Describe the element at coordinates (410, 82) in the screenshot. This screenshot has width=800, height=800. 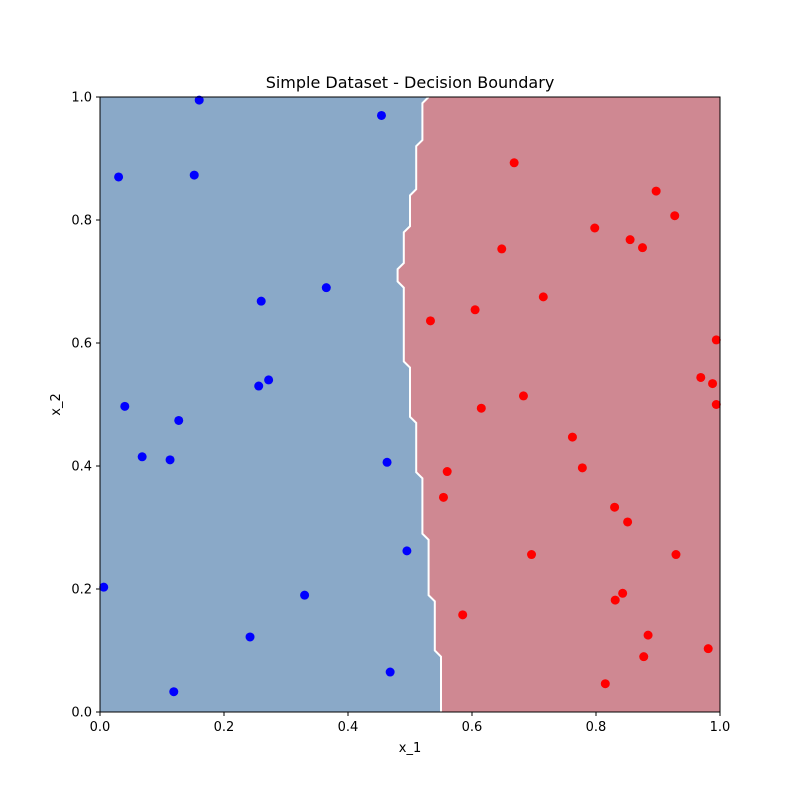
I see `chart-title: Simple Dataset - Decision Boundary` at that location.